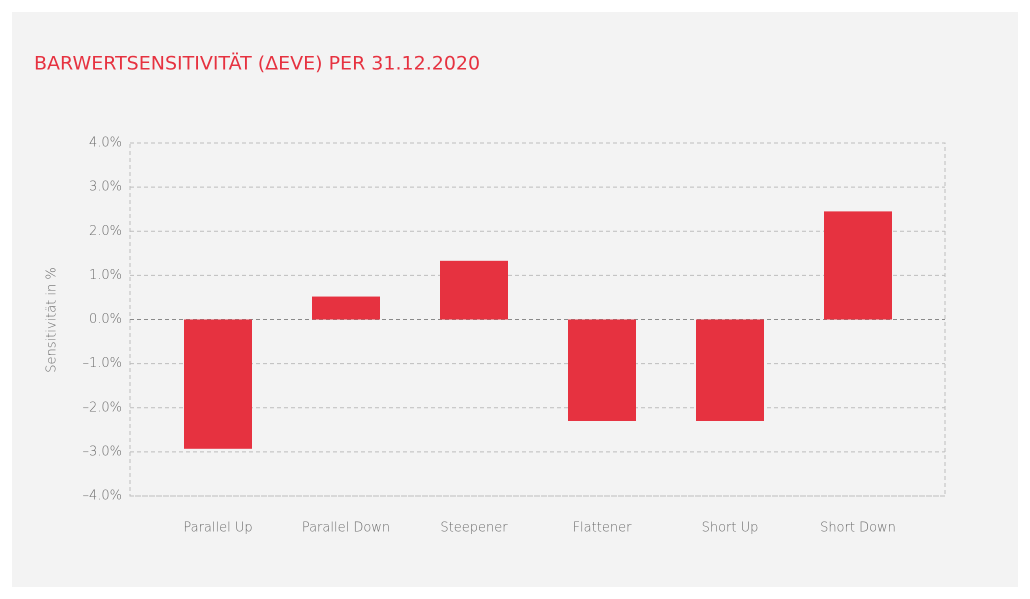  What do you see at coordinates (105, 275) in the screenshot?
I see `y-tick-label: 1.0%` at bounding box center [105, 275].